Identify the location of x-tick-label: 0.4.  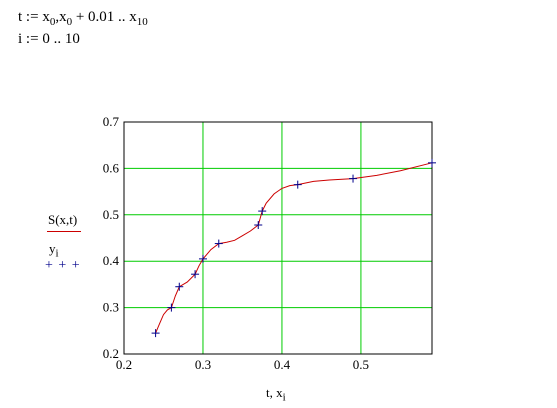
(282, 364).